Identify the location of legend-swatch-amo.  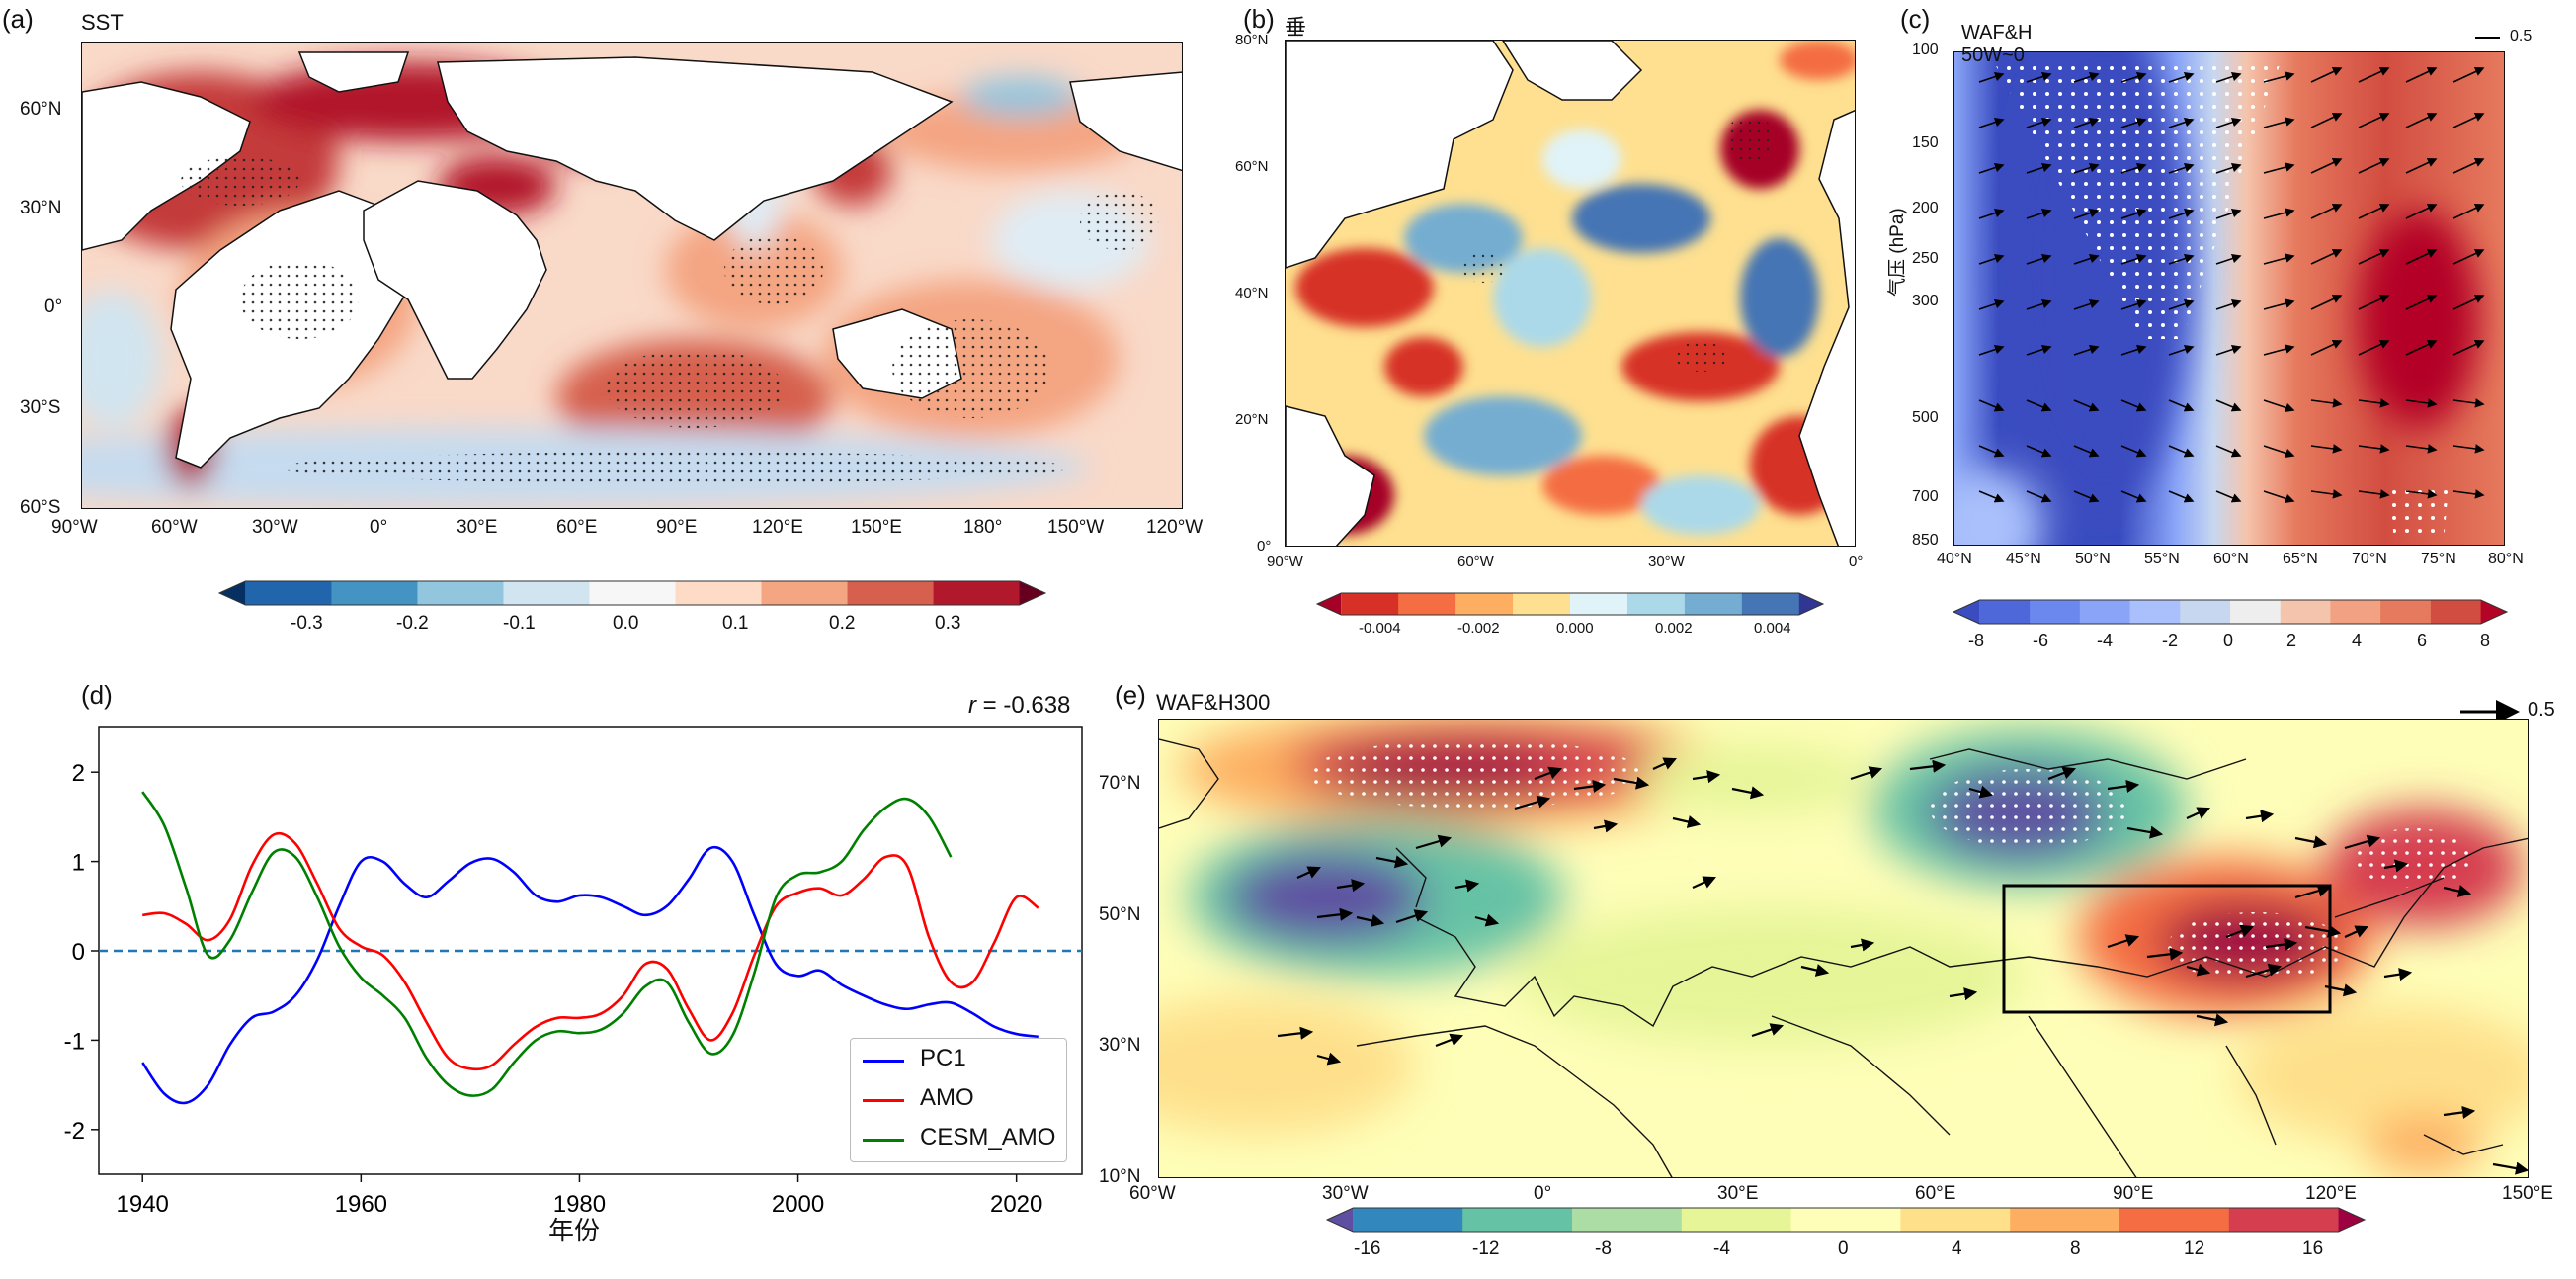
(883, 1100).